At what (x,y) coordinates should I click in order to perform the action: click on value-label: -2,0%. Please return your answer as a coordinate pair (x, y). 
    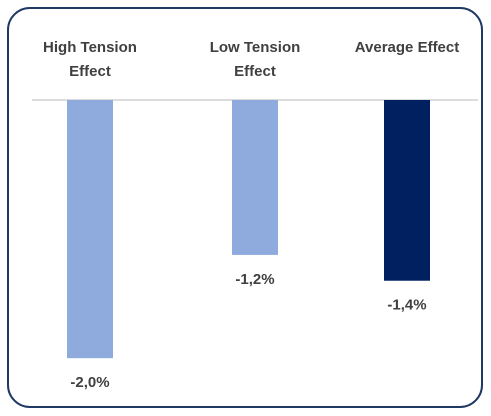
    Looking at the image, I should click on (89, 382).